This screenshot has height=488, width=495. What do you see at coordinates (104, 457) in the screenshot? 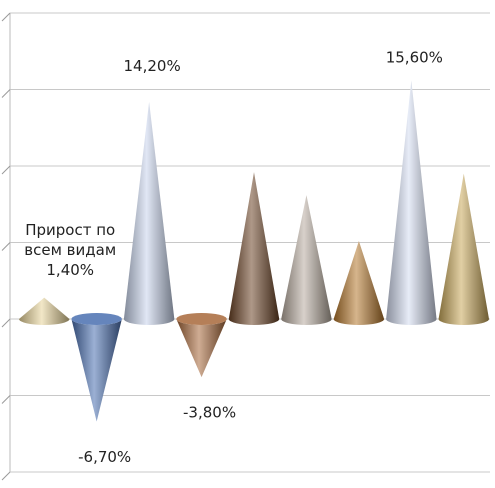
I see `data-label: -6,70%` at bounding box center [104, 457].